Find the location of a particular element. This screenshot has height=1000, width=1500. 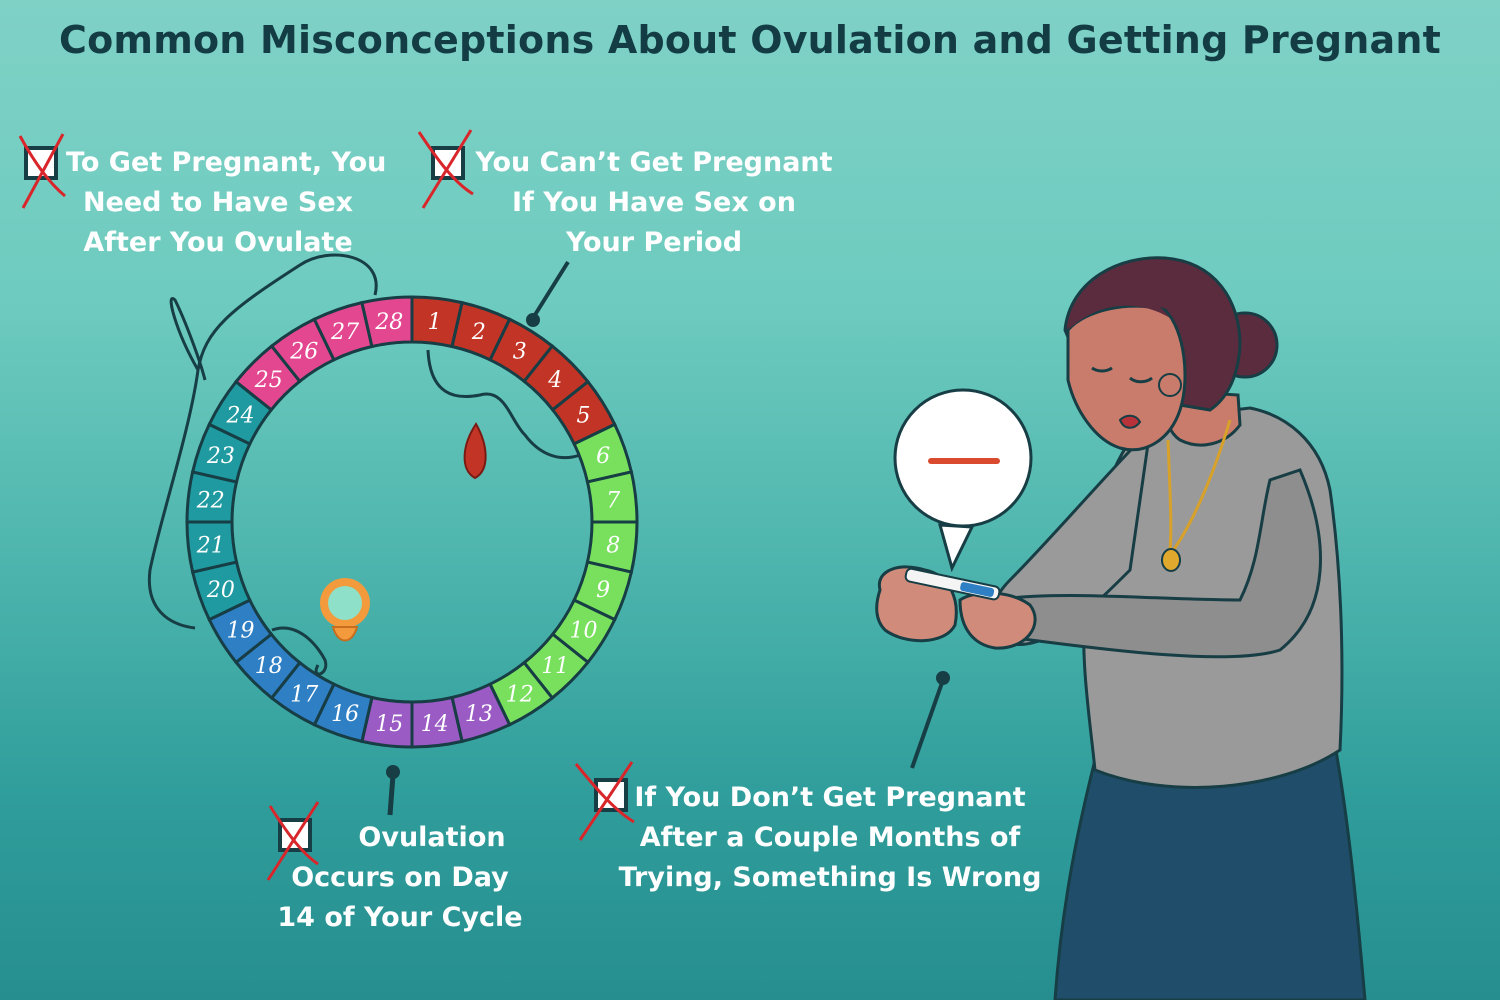

locket-icon is located at coordinates (1171, 560).